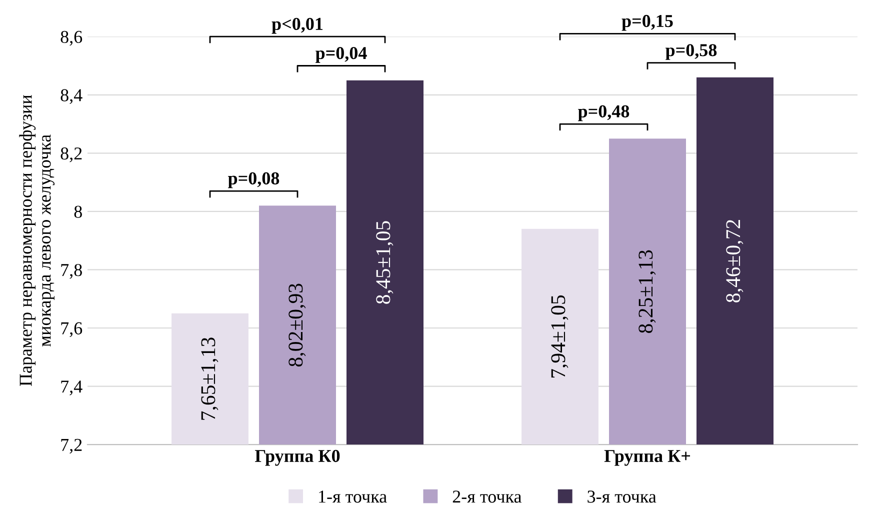 The height and width of the screenshot is (523, 875). What do you see at coordinates (691, 52) in the screenshot?
I see `annotation: p=0,58` at bounding box center [691, 52].